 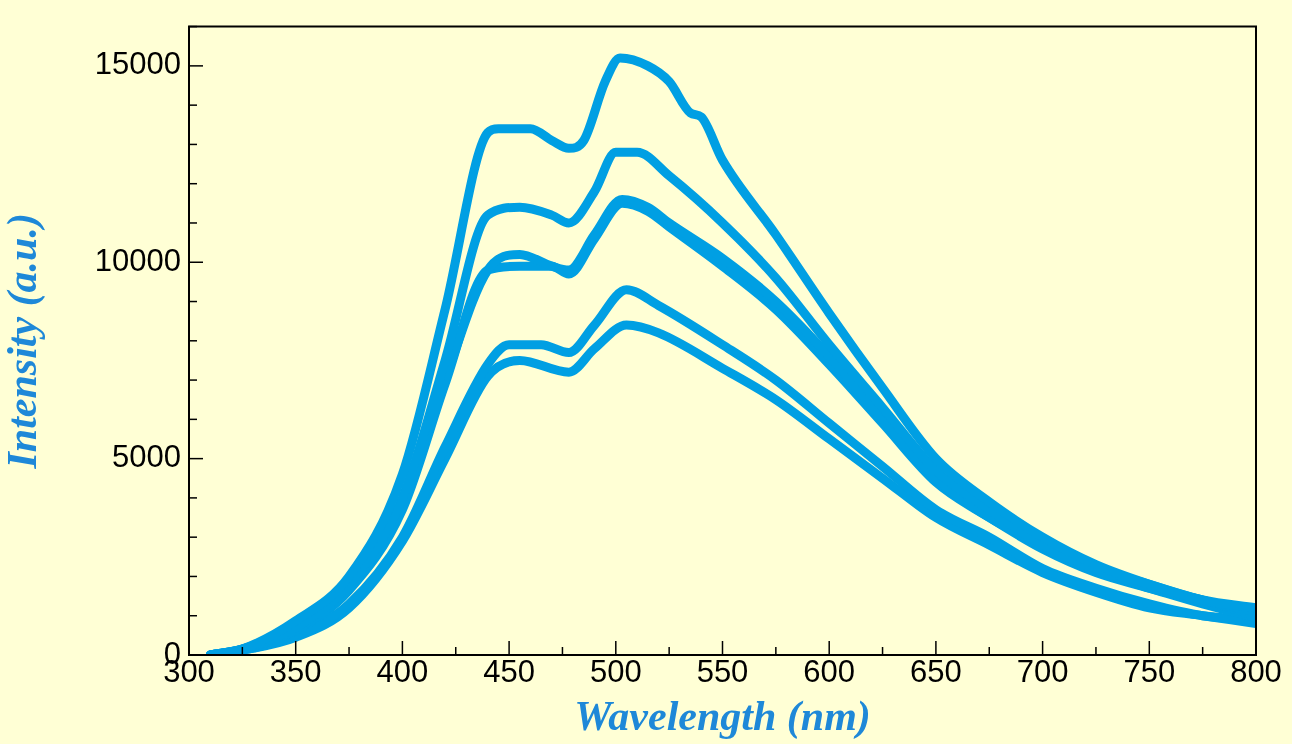 What do you see at coordinates (137, 64) in the screenshot?
I see `y-tick-label: 15000` at bounding box center [137, 64].